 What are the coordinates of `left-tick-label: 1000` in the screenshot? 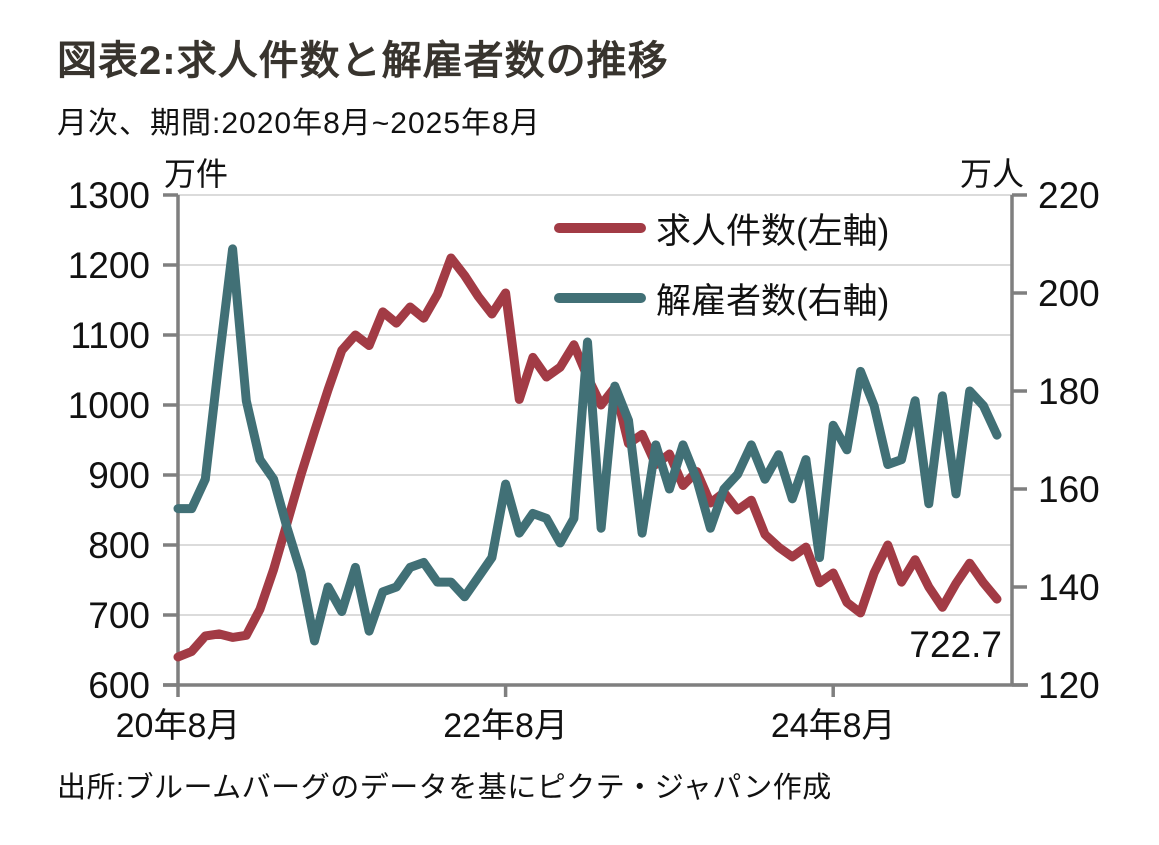 It's located at (109, 405).